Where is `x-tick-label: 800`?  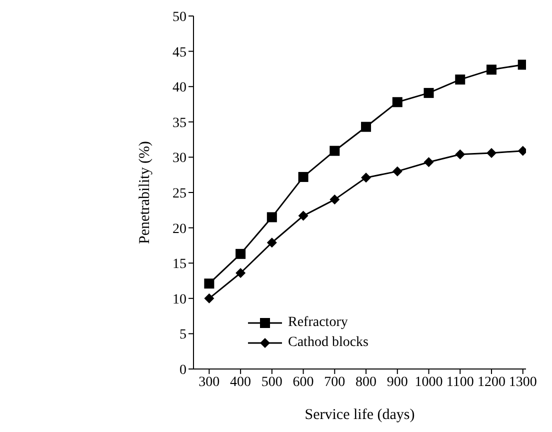 x-tick-label: 800 is located at coordinates (366, 382).